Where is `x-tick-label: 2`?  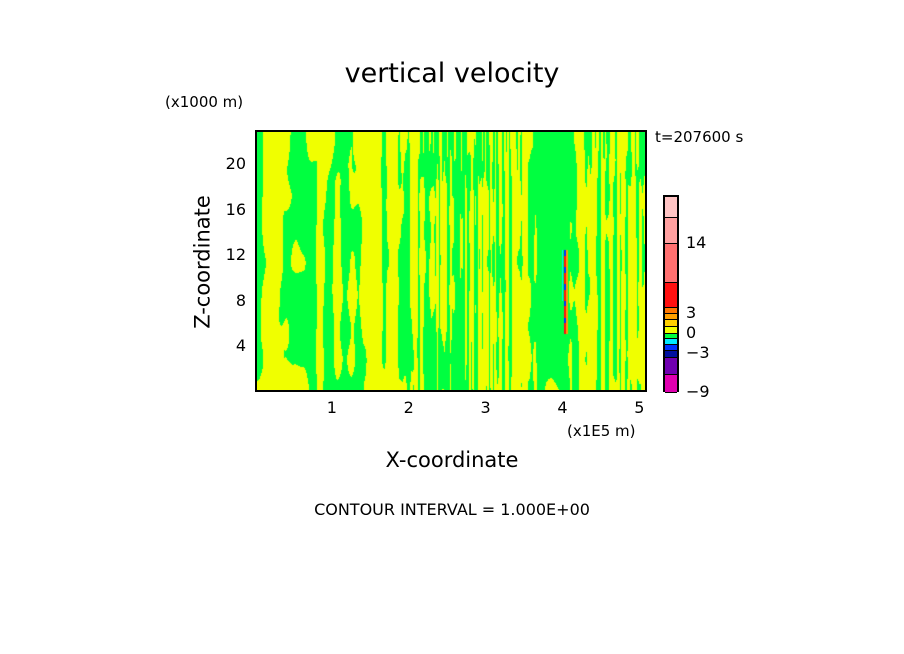
x-tick-label: 2 is located at coordinates (408, 407).